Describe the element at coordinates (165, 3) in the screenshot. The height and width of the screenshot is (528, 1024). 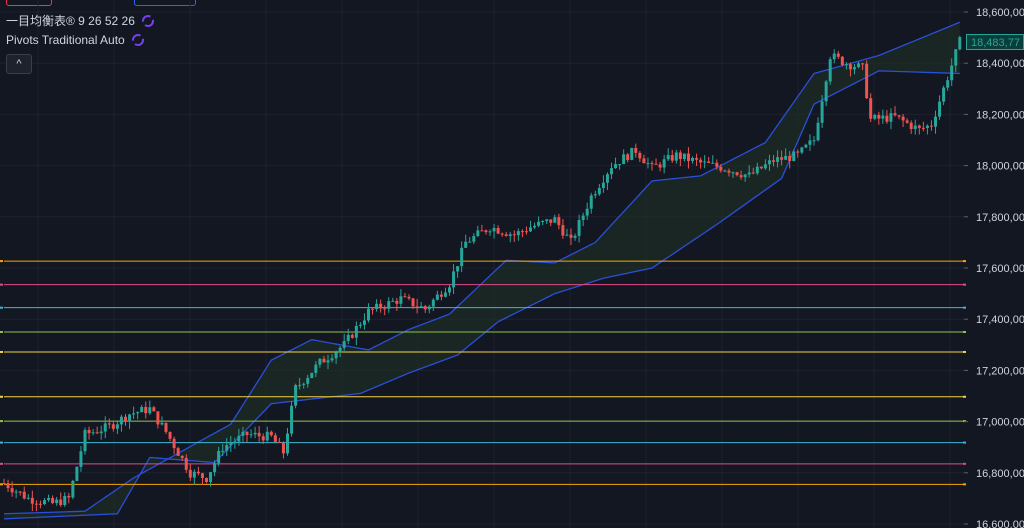
I see `top-tab-indicator-blue` at that location.